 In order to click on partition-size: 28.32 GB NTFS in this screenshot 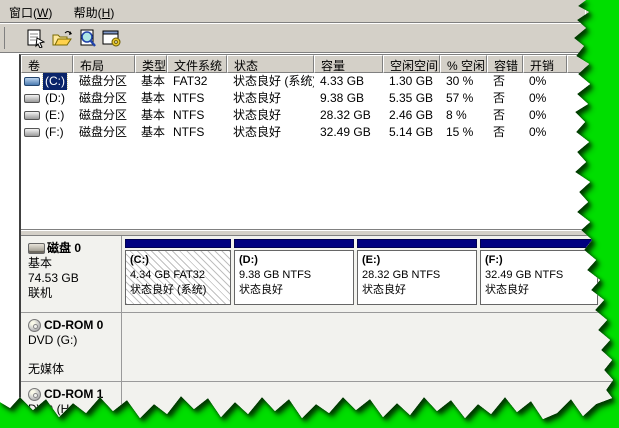, I will do `click(401, 275)`.